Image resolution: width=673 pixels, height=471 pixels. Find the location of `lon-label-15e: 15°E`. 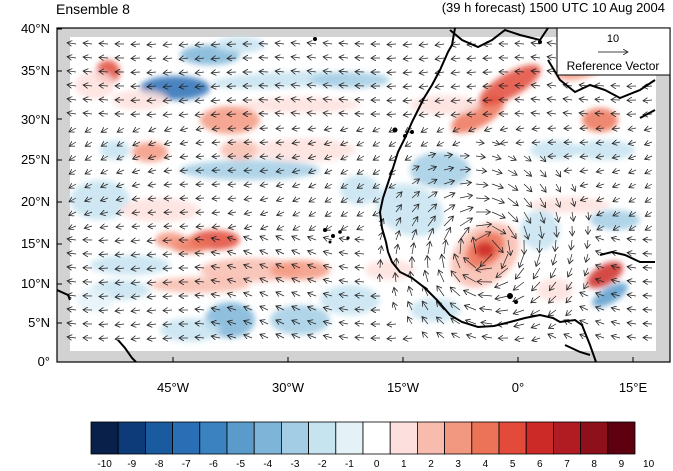

lon-label-15e: 15°E is located at coordinates (633, 387).